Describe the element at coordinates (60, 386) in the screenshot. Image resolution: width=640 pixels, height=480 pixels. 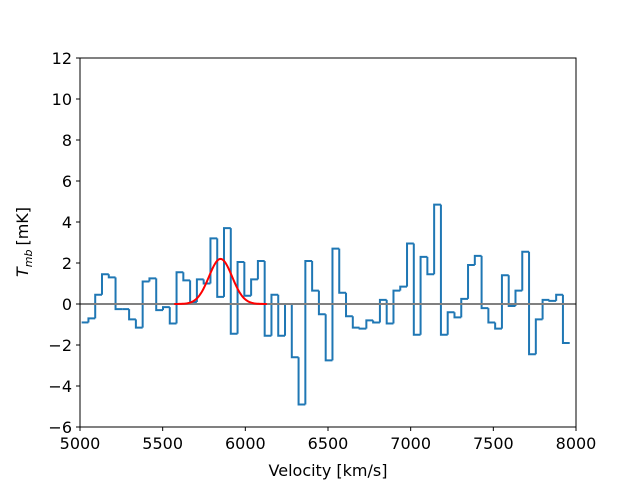
I see `y-tick-label: −4` at that location.